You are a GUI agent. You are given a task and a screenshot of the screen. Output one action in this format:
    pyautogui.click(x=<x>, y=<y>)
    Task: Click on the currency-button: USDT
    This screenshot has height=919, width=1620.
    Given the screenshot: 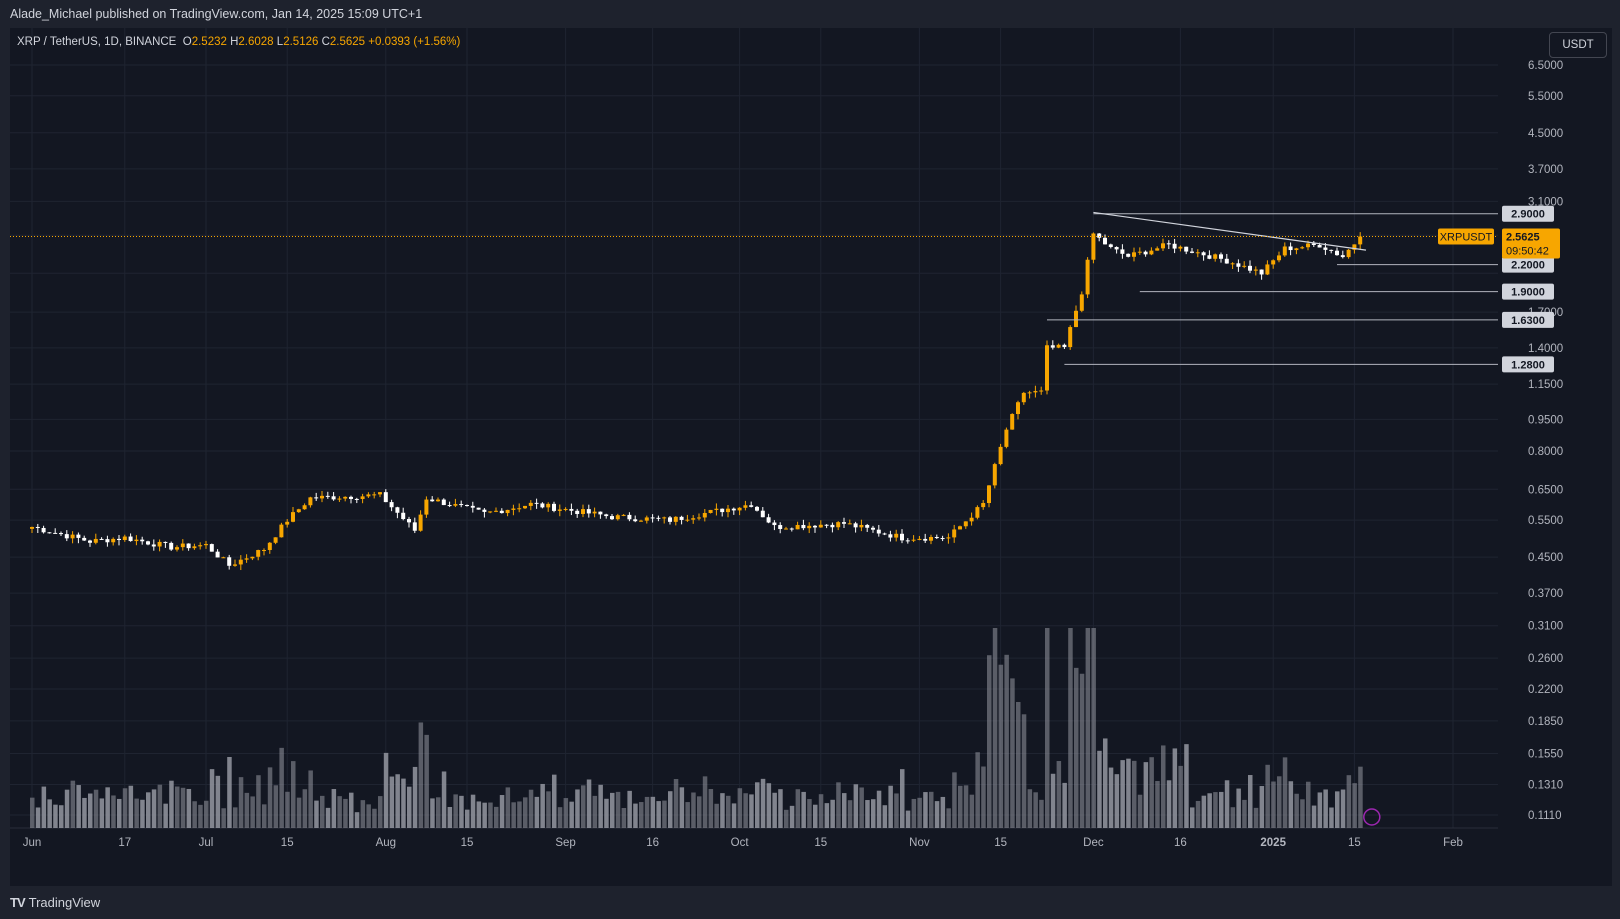 What is the action you would take?
    pyautogui.click(x=1578, y=45)
    